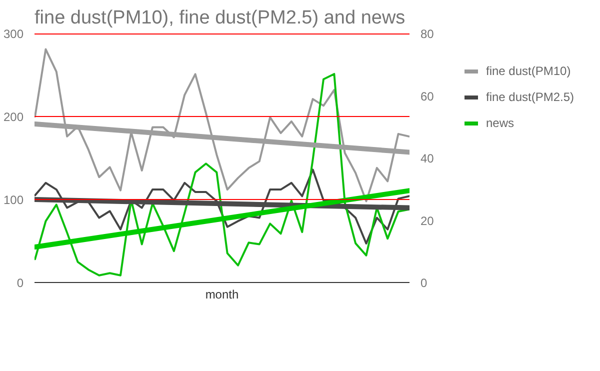 Image resolution: width=600 pixels, height=371 pixels. Describe the element at coordinates (20, 283) in the screenshot. I see `y-tick-label: 0` at that location.